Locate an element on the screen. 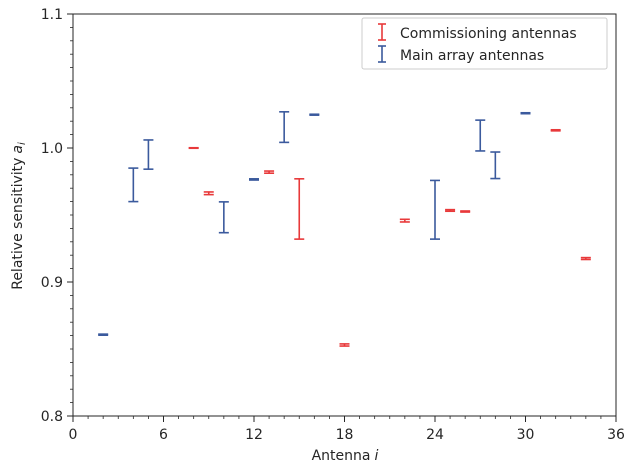 This screenshot has height=466, width=624. y-tick-label: 1.1 is located at coordinates (52, 15).